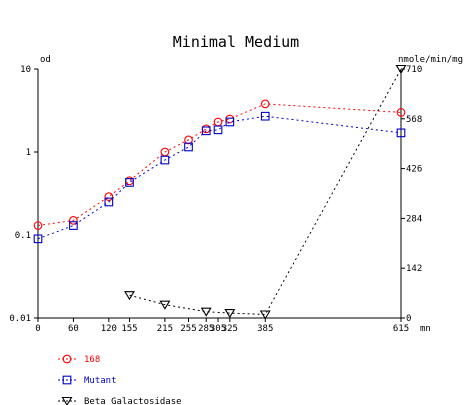 The width and height of the screenshot is (472, 405). What do you see at coordinates (401, 329) in the screenshot?
I see `x-tick-label: 615` at bounding box center [401, 329].